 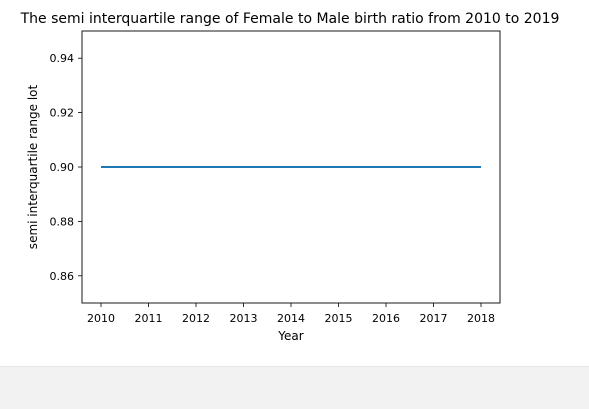 I want to click on y-tick-label: 0.86, so click(x=62, y=276).